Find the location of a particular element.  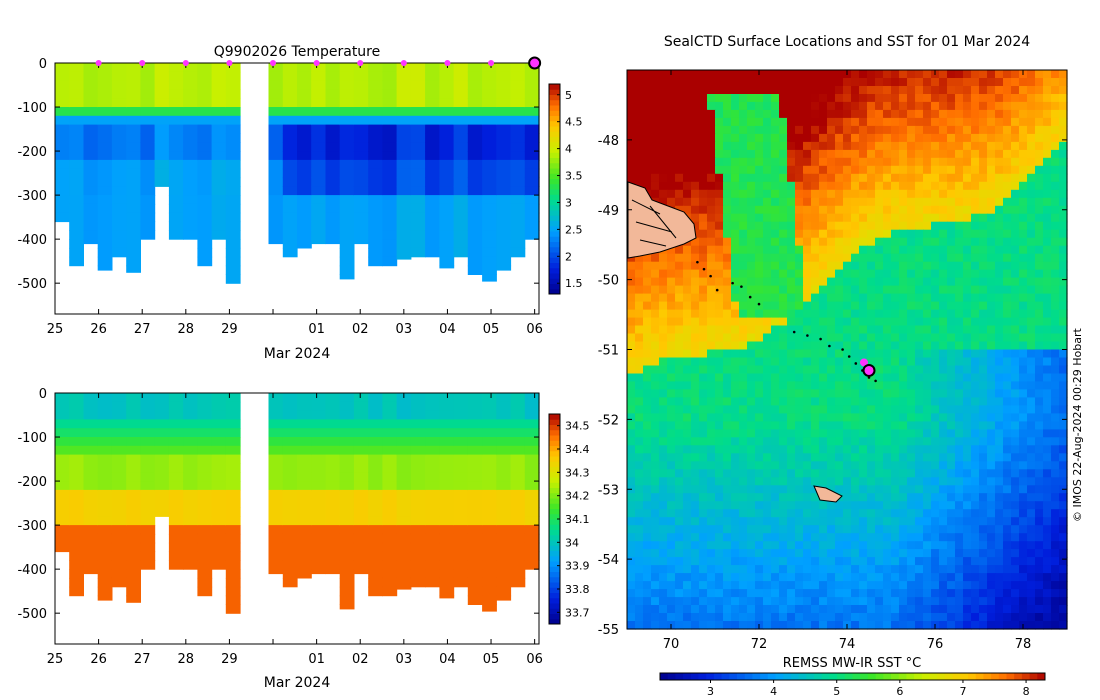

profile-marker is located at coordinates (142, 63).